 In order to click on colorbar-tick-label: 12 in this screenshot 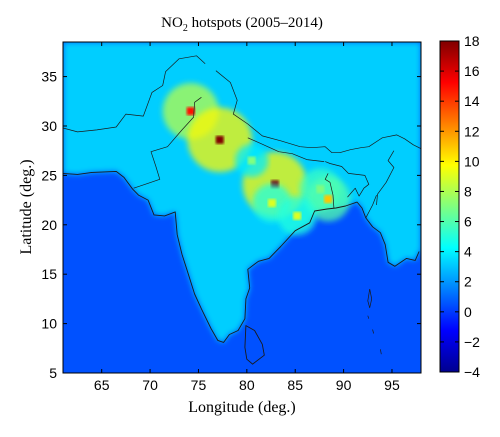, I will do `click(472, 131)`.